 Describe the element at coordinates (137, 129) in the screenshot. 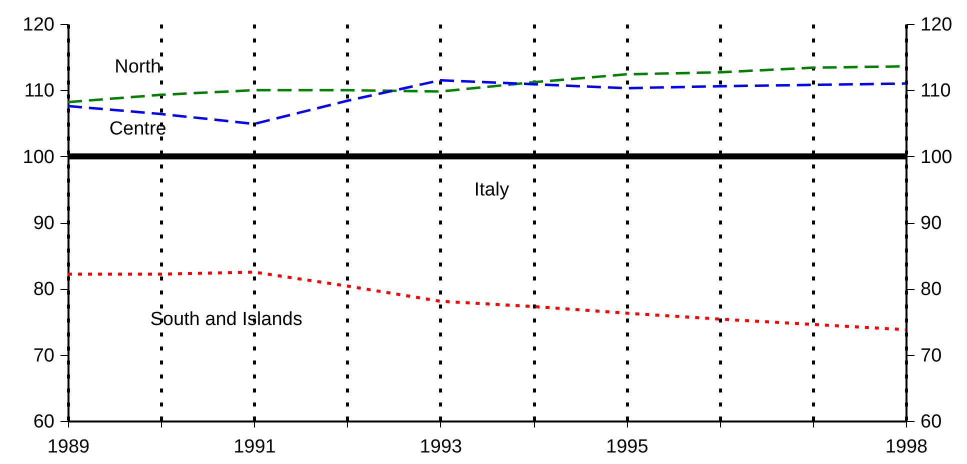

I see `series-label: Centre` at that location.